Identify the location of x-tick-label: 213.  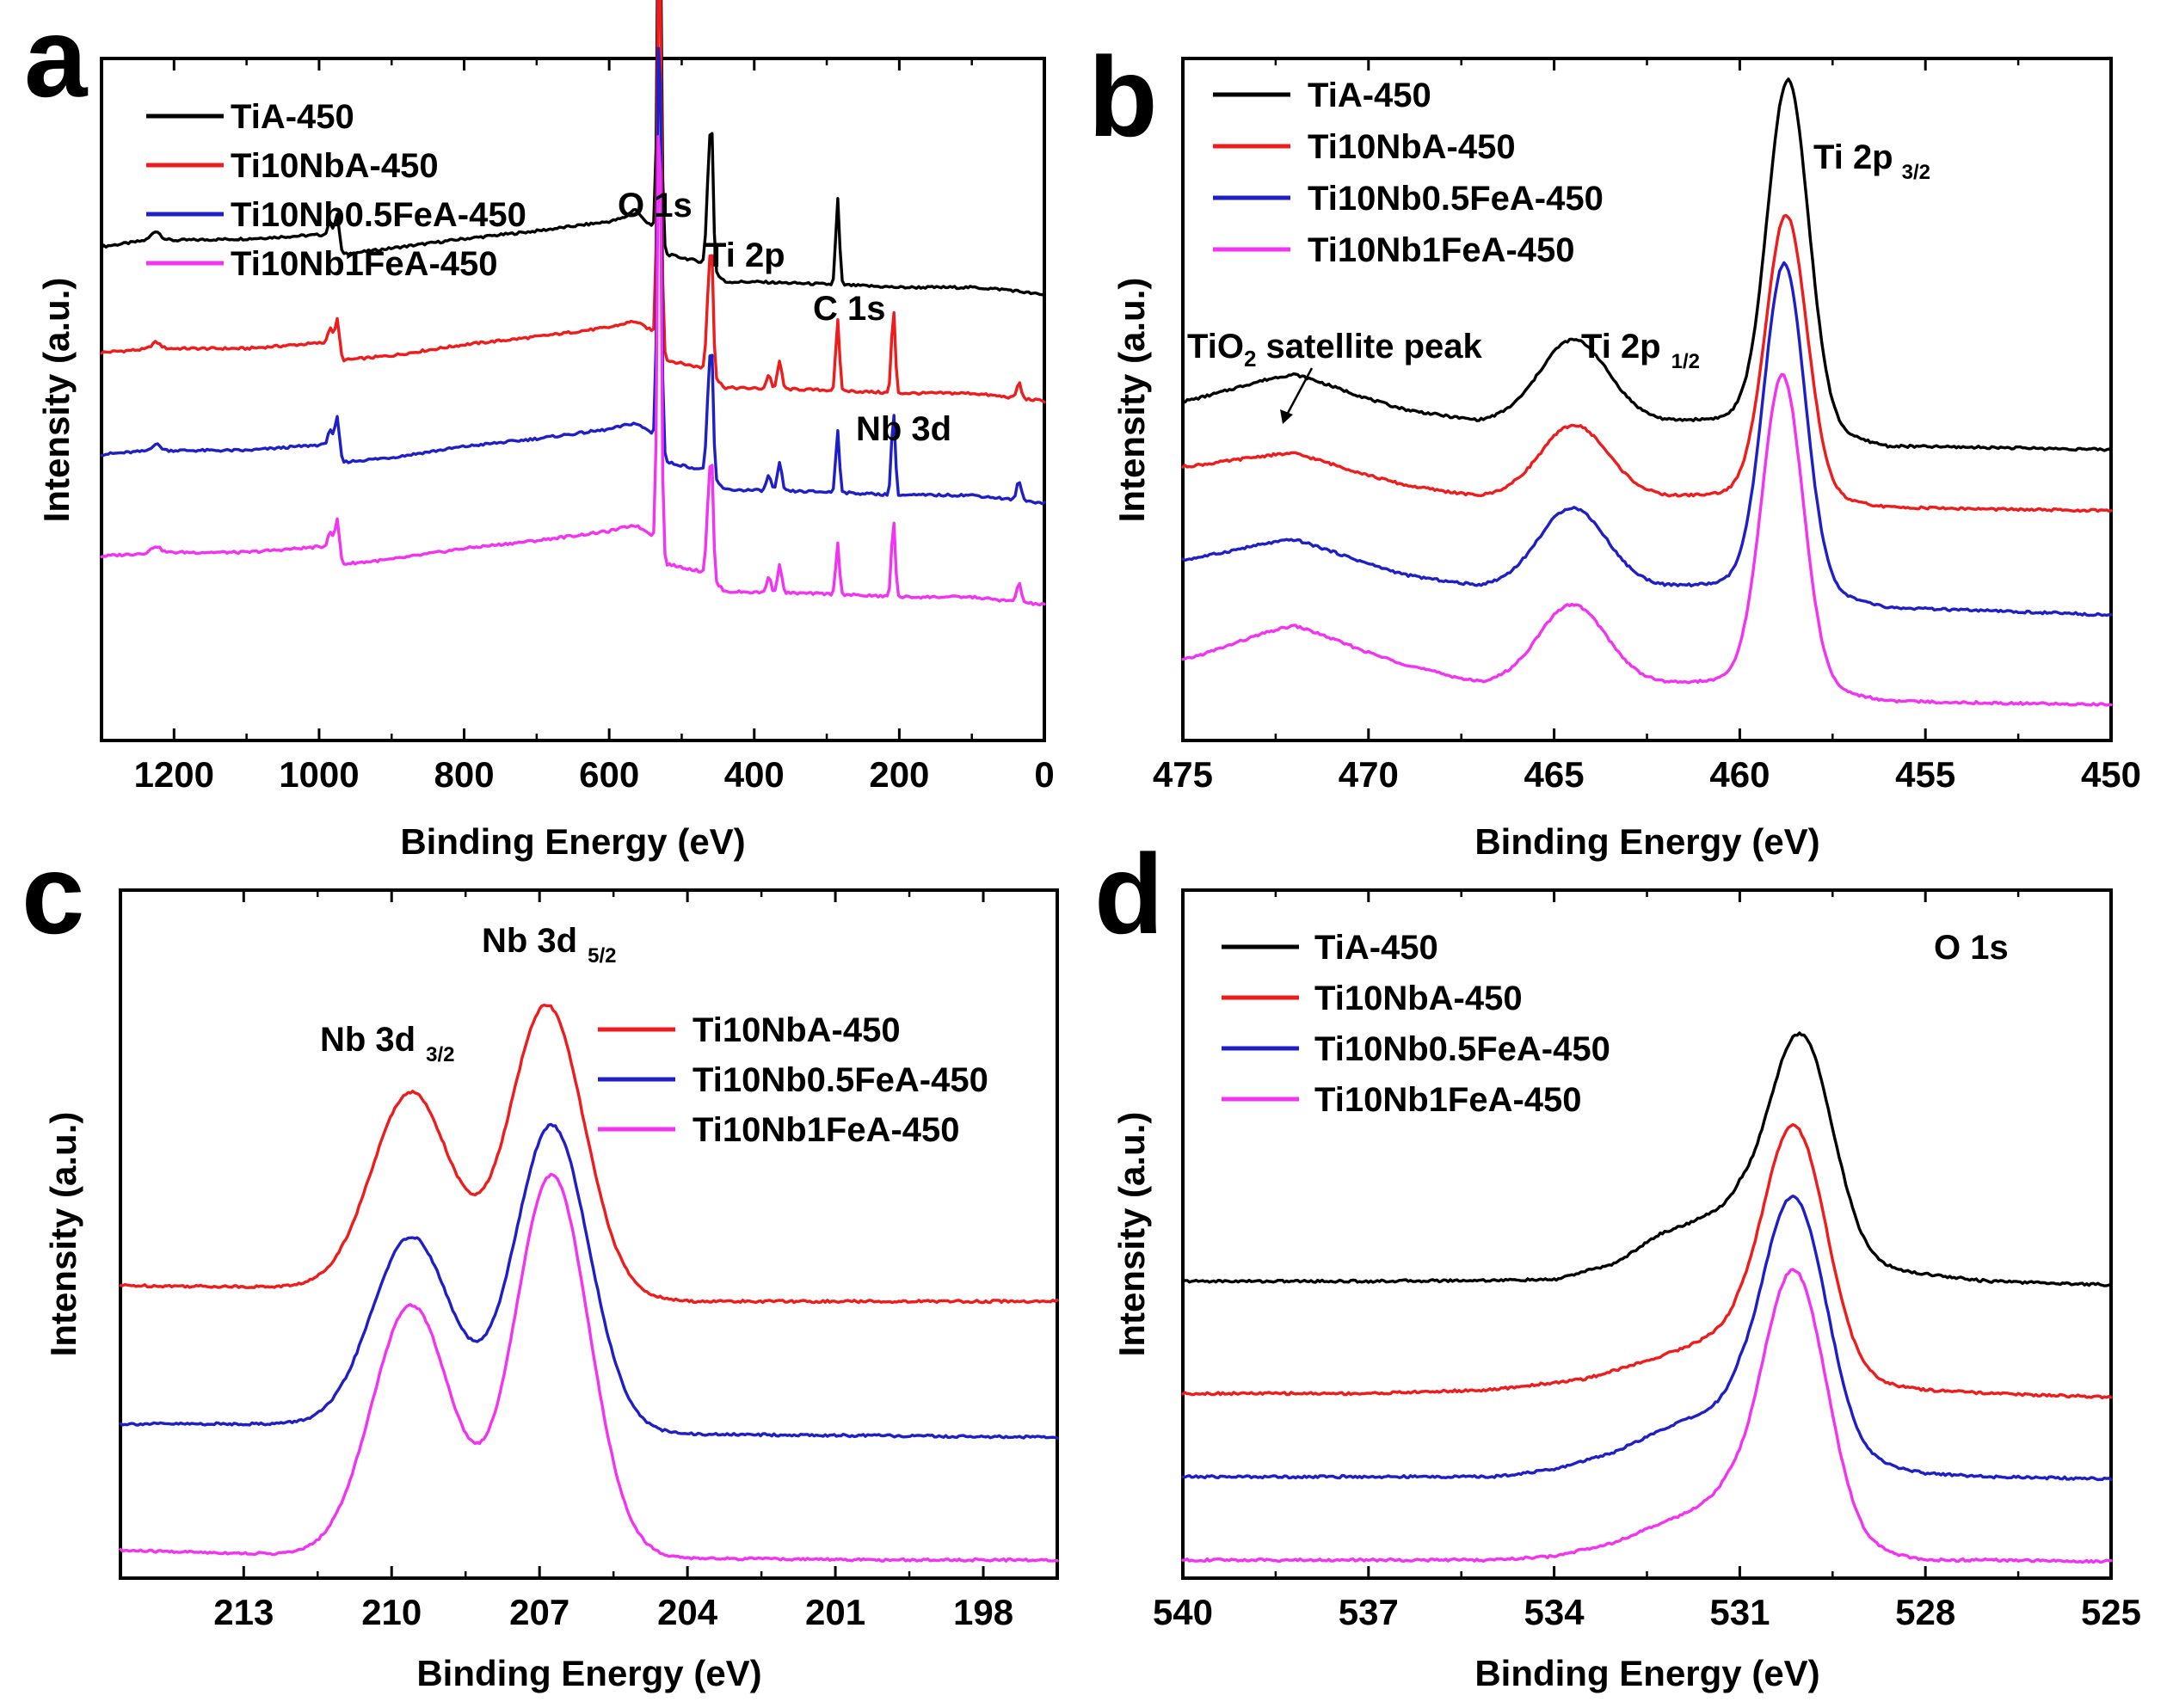
(244, 1612).